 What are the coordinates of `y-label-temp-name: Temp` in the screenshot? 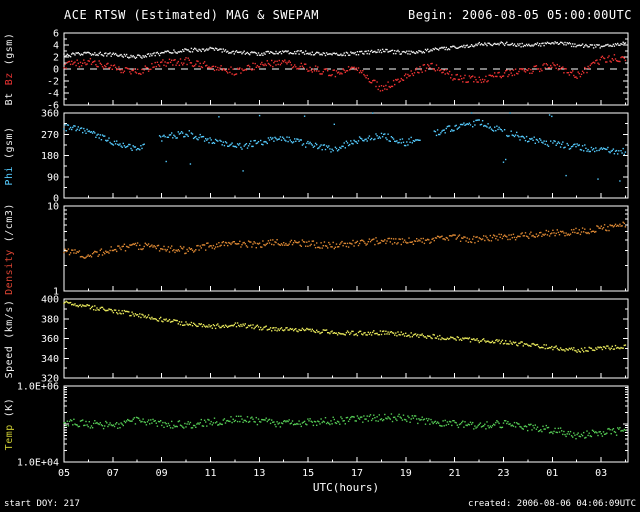 It's located at (9, 437).